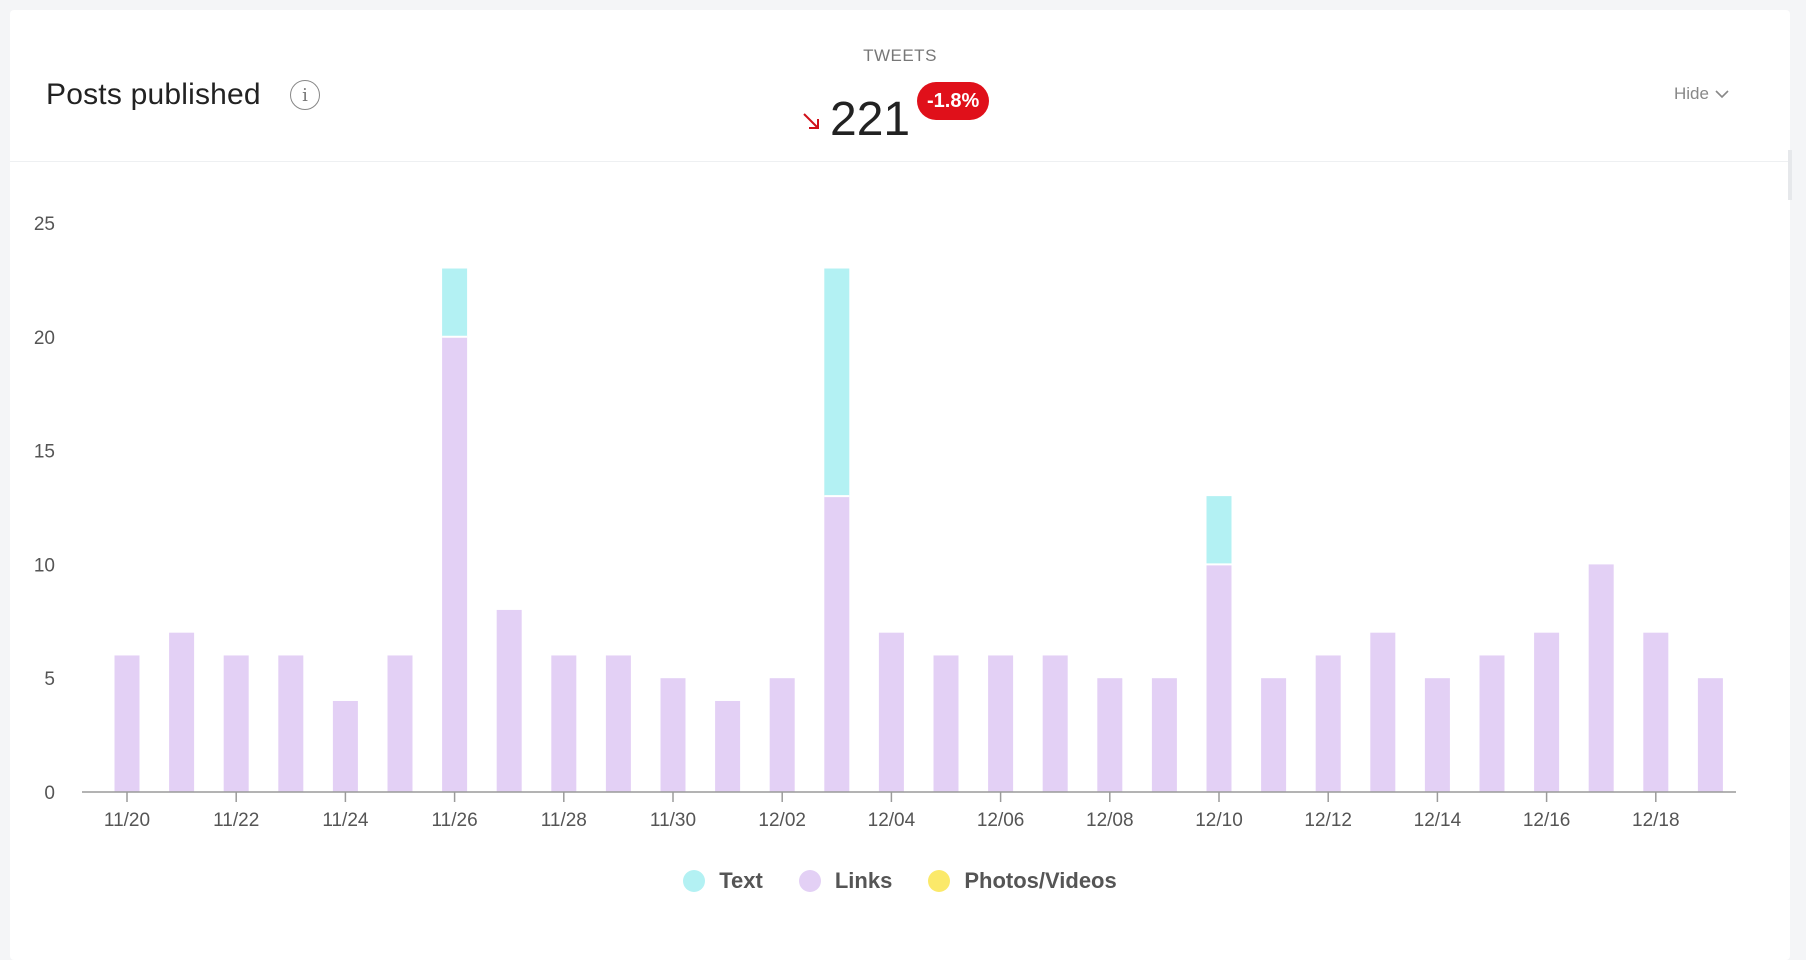 The image size is (1806, 960). Describe the element at coordinates (1110, 820) in the screenshot. I see `x-tick-label: 12/08` at that location.